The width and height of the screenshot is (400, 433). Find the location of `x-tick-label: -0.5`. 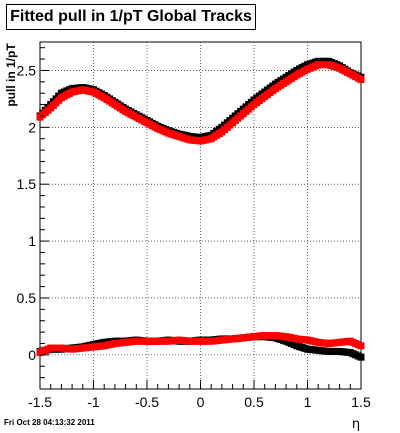

x-tick-label: -0.5 is located at coordinates (147, 402).